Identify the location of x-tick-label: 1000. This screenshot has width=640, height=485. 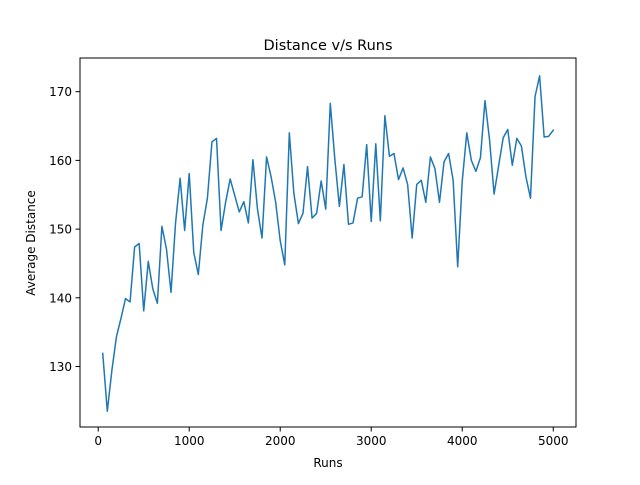
(189, 441).